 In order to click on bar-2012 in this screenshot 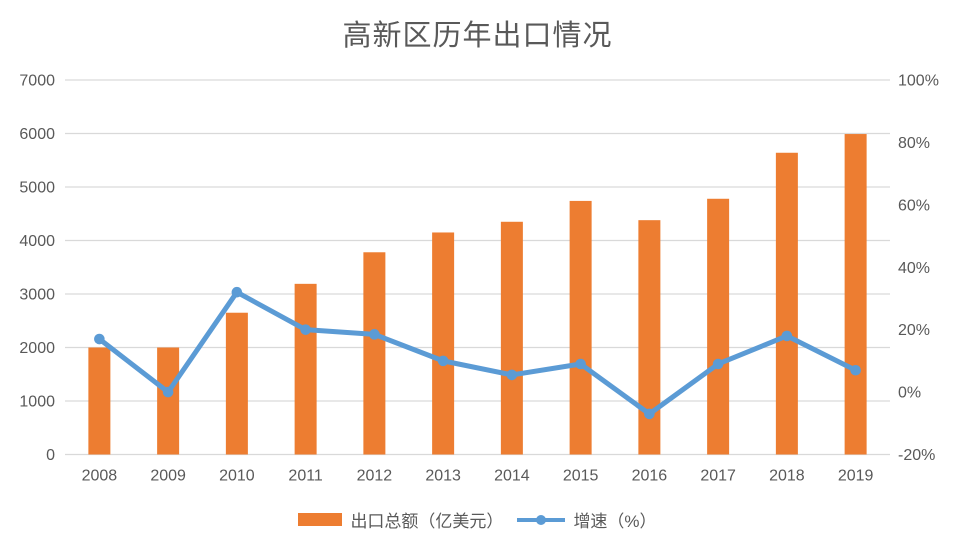, I will do `click(374, 353)`.